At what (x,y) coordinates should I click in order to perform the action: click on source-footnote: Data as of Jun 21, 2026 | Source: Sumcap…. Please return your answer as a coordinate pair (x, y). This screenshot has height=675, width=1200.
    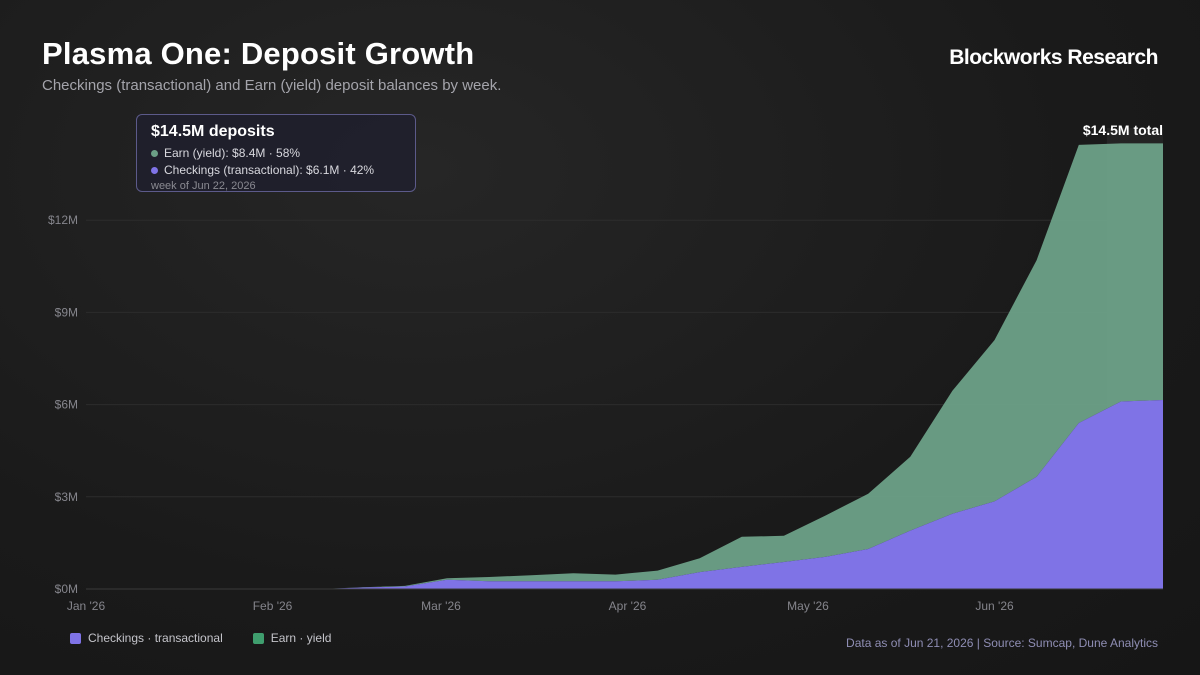
    Looking at the image, I should click on (1002, 643).